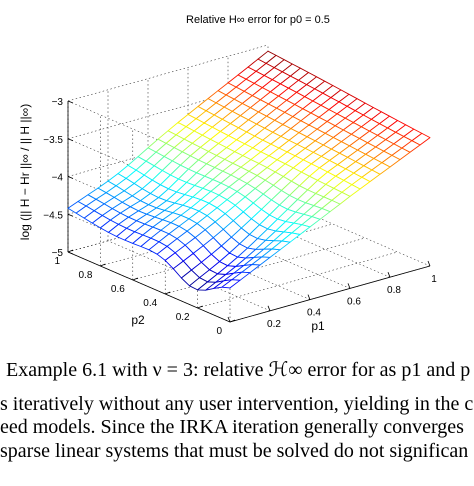 This screenshot has height=486, width=474. What do you see at coordinates (58, 102) in the screenshot?
I see `z-tick-label: −3` at bounding box center [58, 102].